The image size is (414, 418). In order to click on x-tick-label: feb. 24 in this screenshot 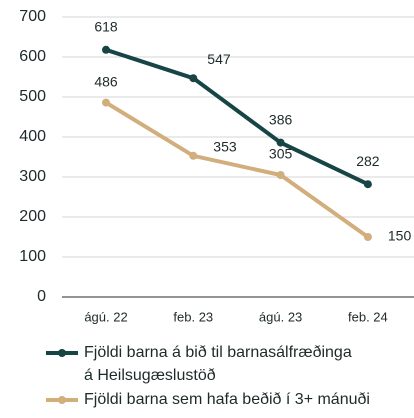, I will do `click(368, 316)`.